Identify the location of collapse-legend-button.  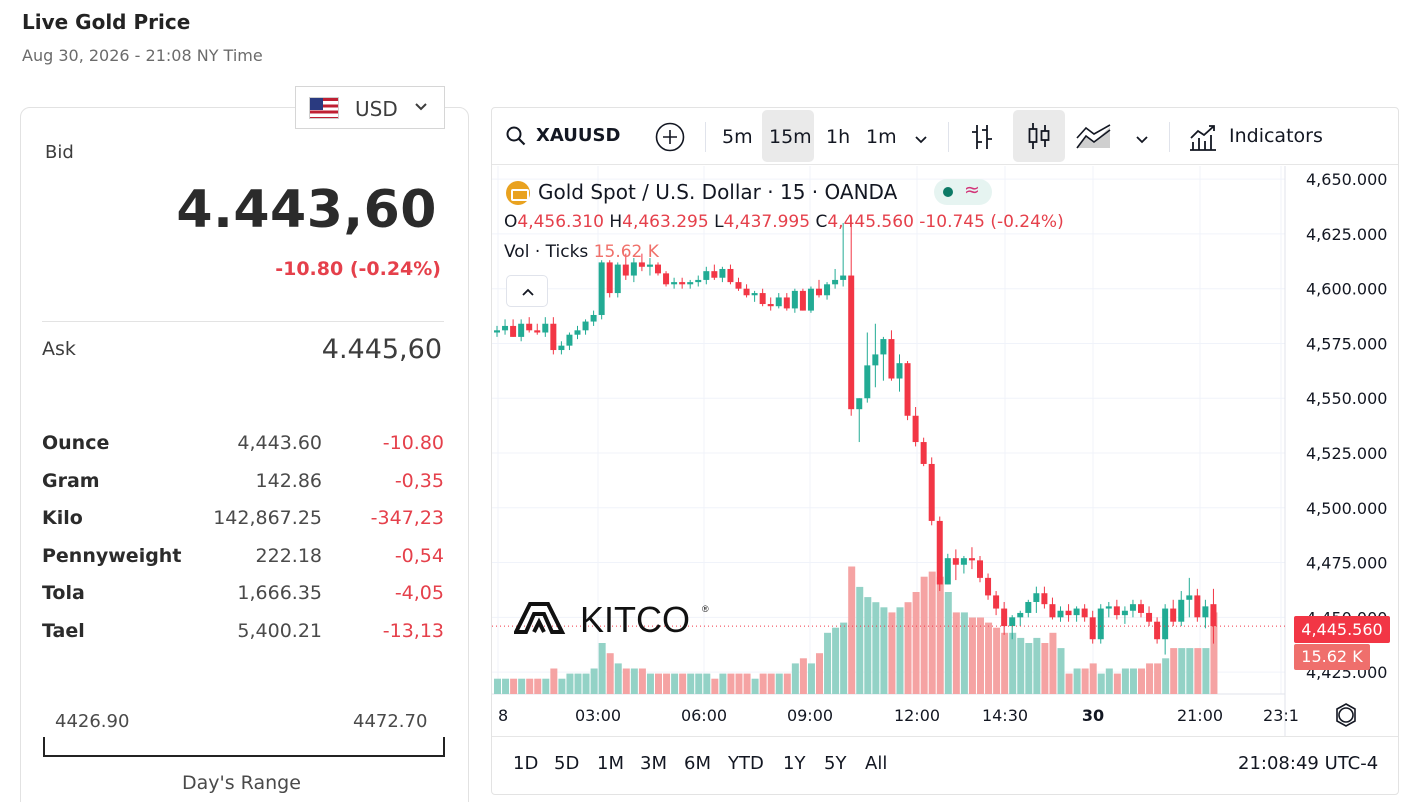
(527, 291).